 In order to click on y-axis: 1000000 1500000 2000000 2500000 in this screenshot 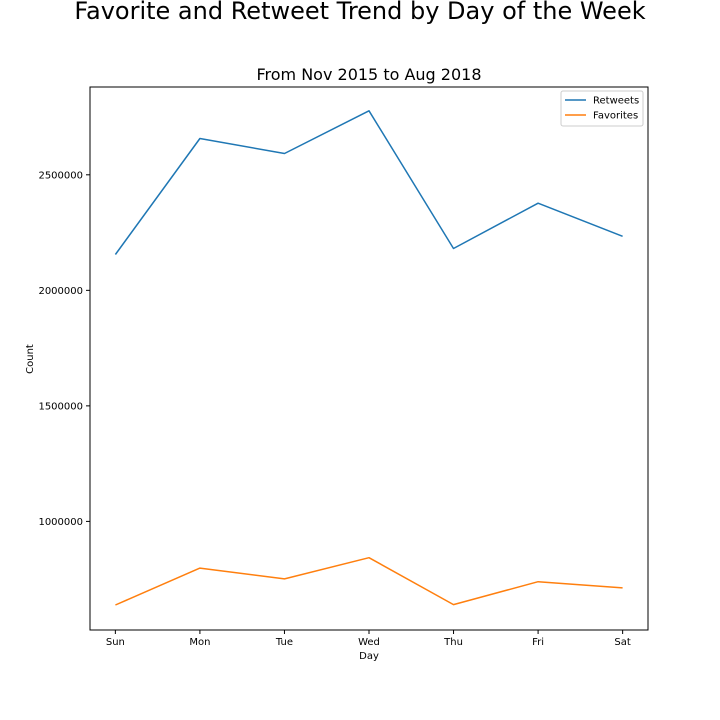, I will do `click(64, 349)`.